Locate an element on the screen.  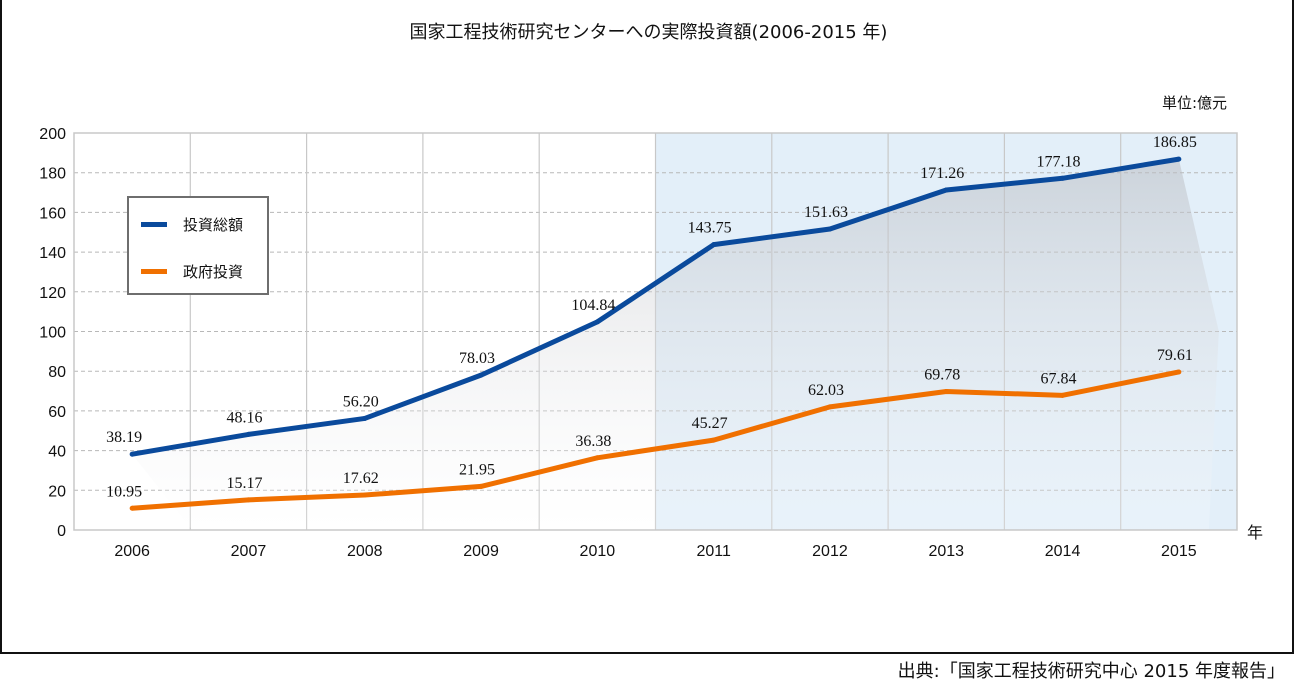
legend-item-government: 政府投資 is located at coordinates (192, 271).